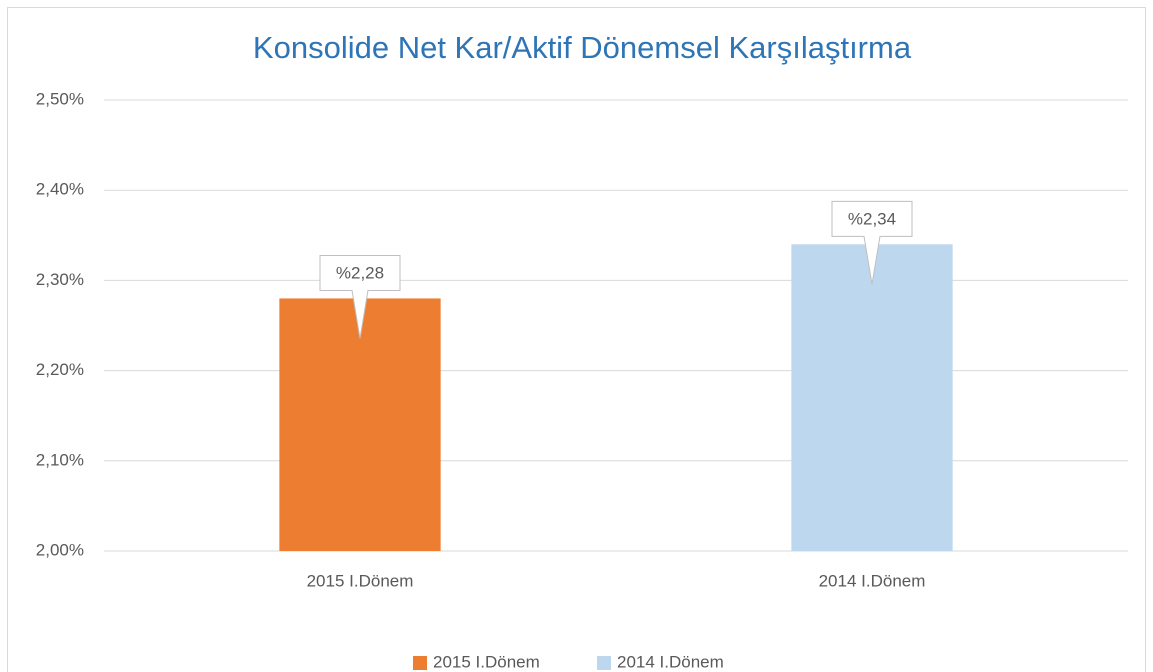 The height and width of the screenshot is (672, 1153). I want to click on x-tick-label: 2015 I.Dönem, so click(360, 580).